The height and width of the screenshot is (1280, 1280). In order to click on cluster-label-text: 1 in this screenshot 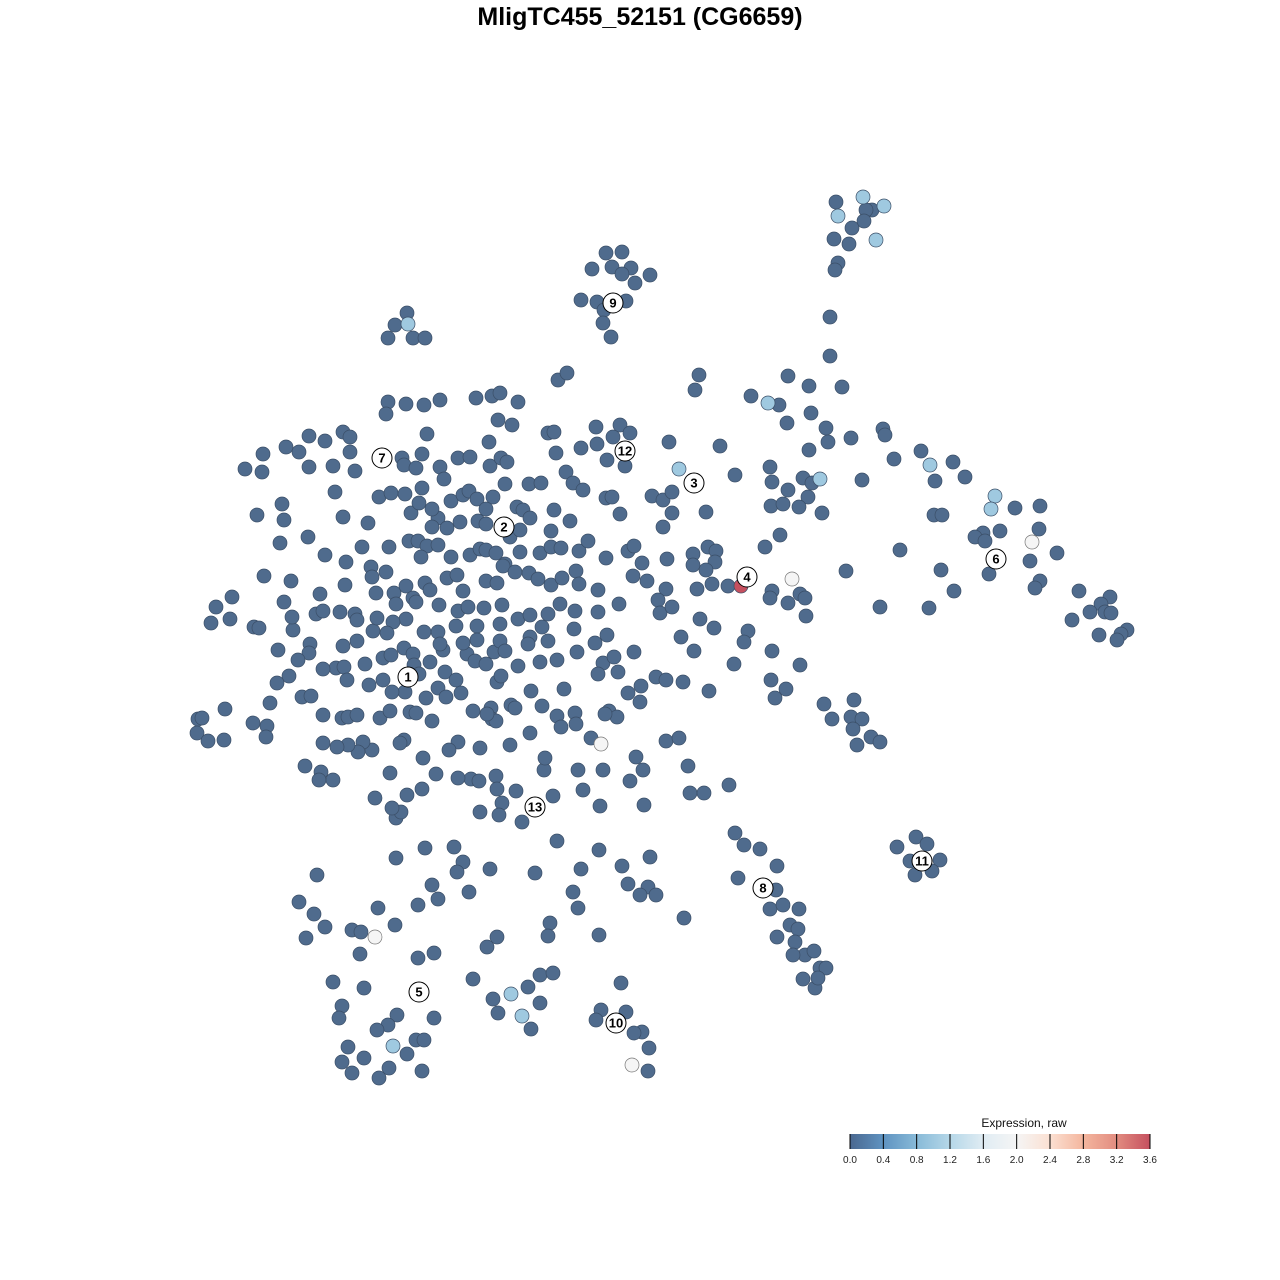, I will do `click(407, 677)`.